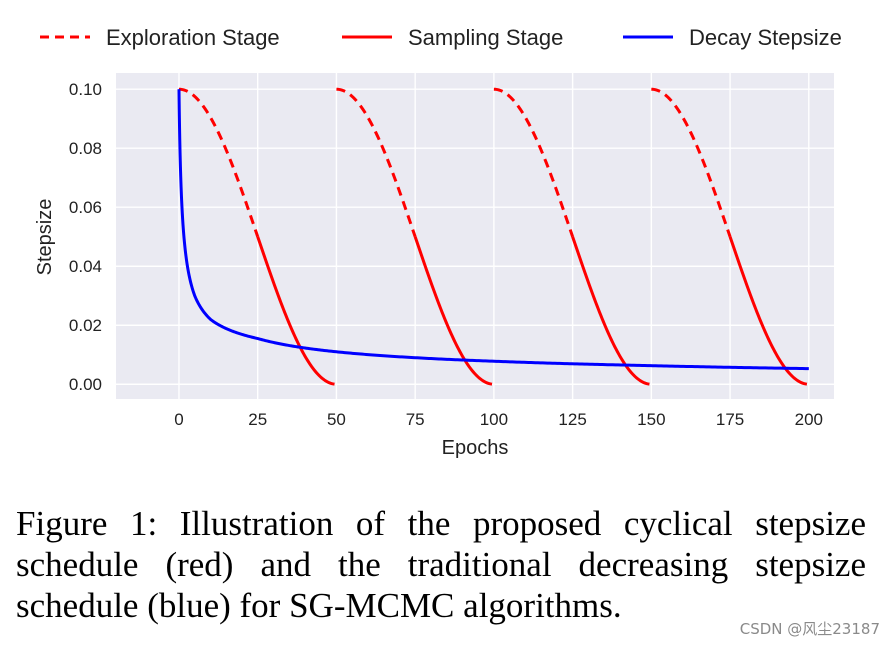  What do you see at coordinates (45, 237) in the screenshot?
I see `y-axis-label: Stepsize` at bounding box center [45, 237].